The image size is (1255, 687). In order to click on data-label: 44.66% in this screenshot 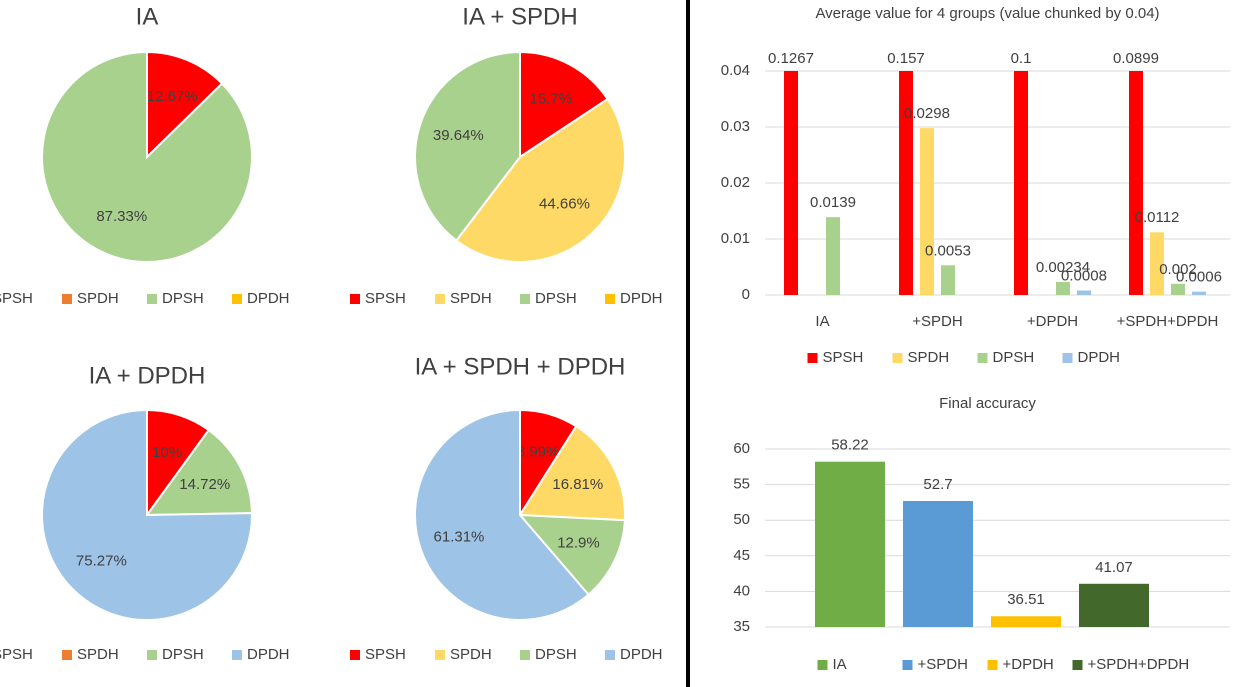, I will do `click(564, 204)`.